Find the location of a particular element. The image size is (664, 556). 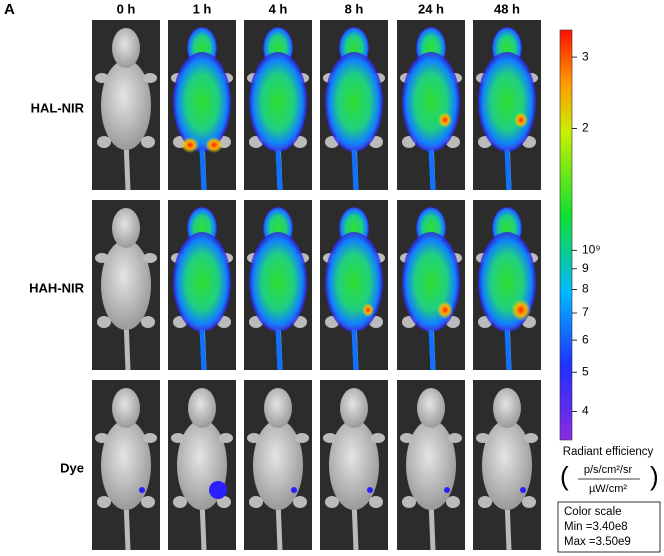

color-scale-box is located at coordinates (609, 527).